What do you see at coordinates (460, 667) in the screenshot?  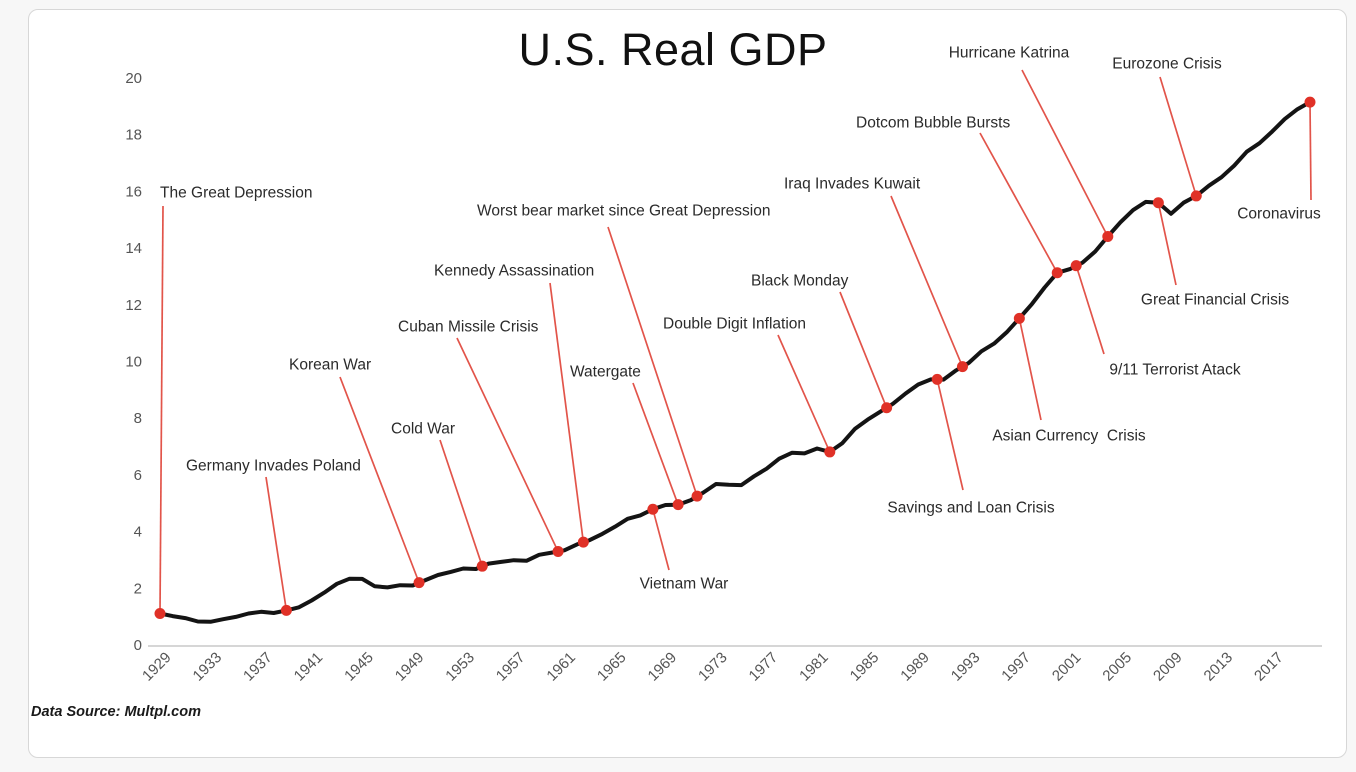 I see `x-tick-label: 1953` at bounding box center [460, 667].